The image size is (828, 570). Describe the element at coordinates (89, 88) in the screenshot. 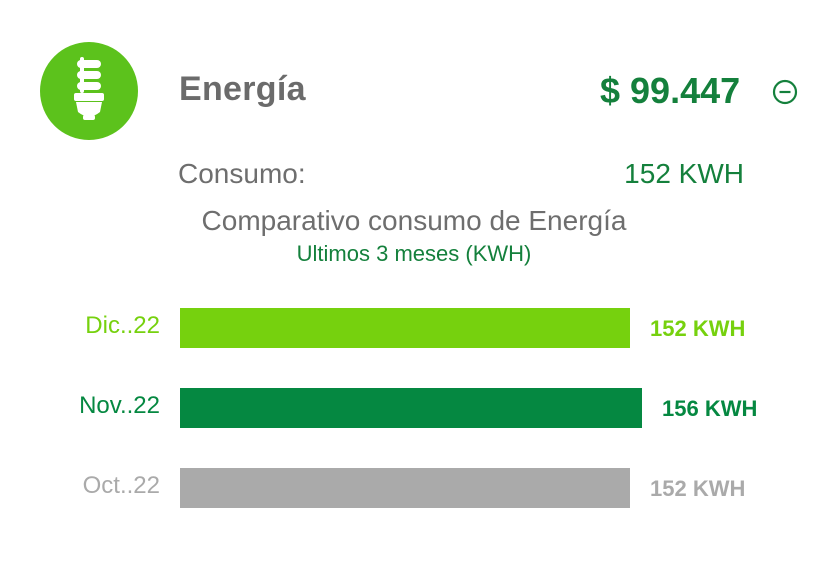

I see `lightbulb-icon` at that location.